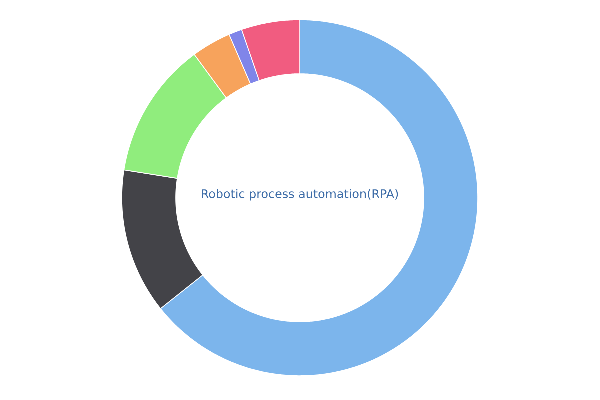 Image resolution: width=600 pixels, height=400 pixels. What do you see at coordinates (300, 195) in the screenshot?
I see `text: Robotic process automation(RPA)` at bounding box center [300, 195].